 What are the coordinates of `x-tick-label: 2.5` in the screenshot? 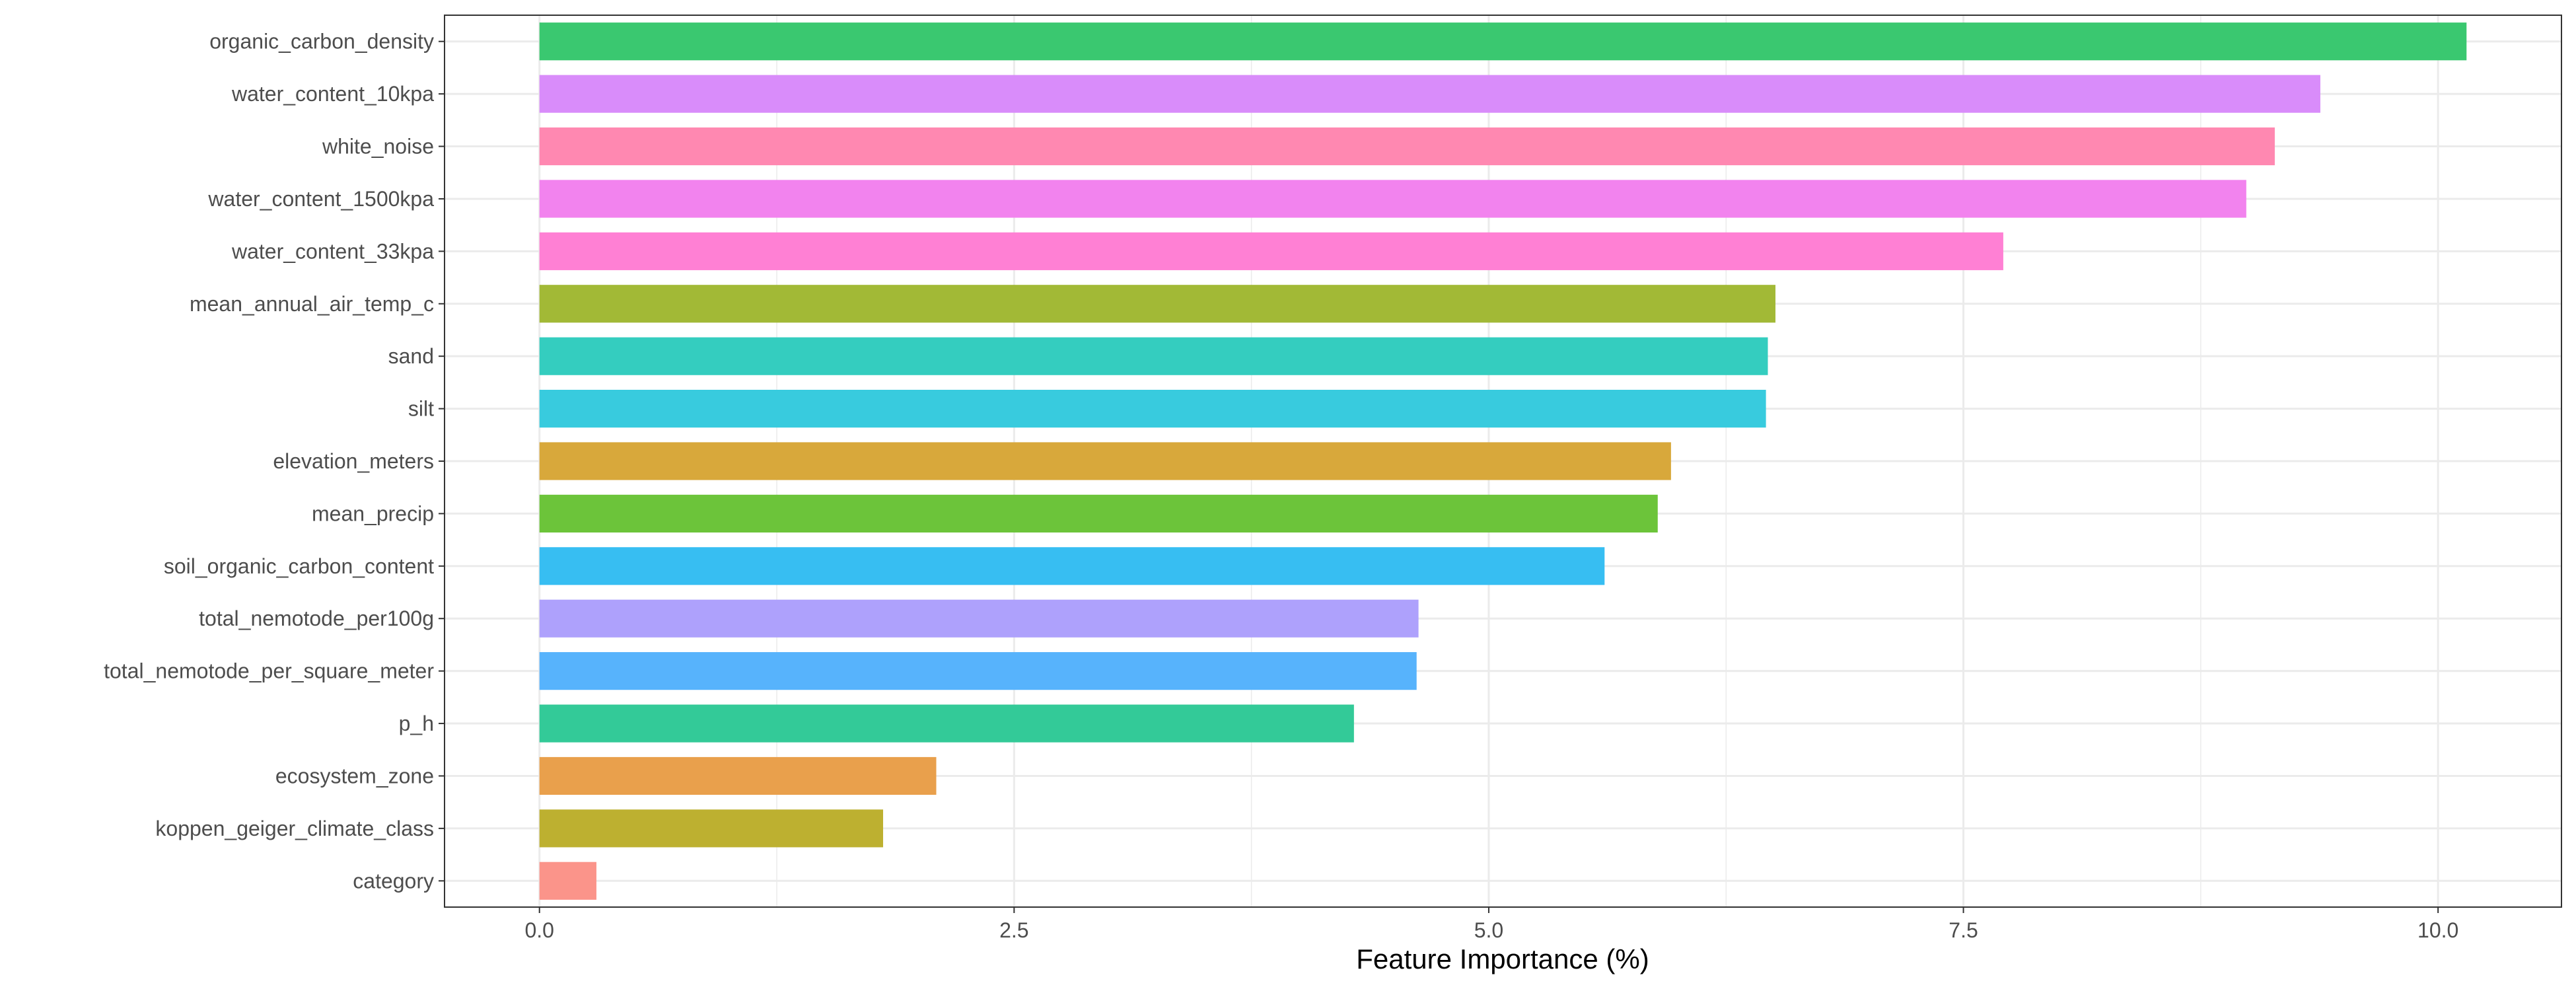 It's located at (1014, 930).